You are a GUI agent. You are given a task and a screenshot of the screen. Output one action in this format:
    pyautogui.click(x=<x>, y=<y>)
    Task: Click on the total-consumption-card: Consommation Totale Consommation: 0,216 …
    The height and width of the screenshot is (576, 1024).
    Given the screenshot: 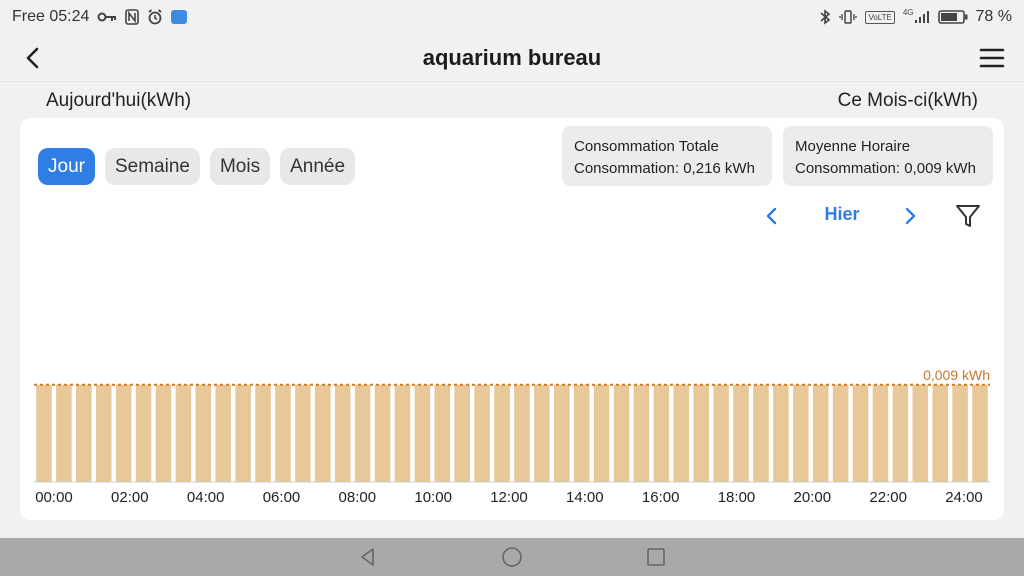 What is the action you would take?
    pyautogui.click(x=667, y=156)
    